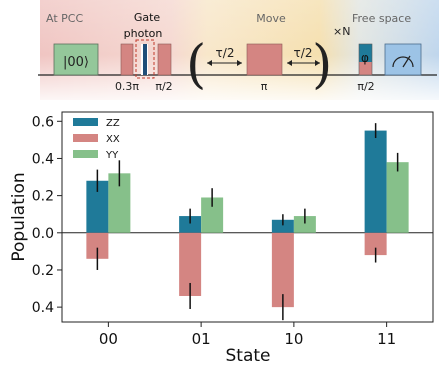 This screenshot has width=441, height=365. What do you see at coordinates (85, 122) in the screenshot?
I see `legend-swatch-zz` at bounding box center [85, 122].